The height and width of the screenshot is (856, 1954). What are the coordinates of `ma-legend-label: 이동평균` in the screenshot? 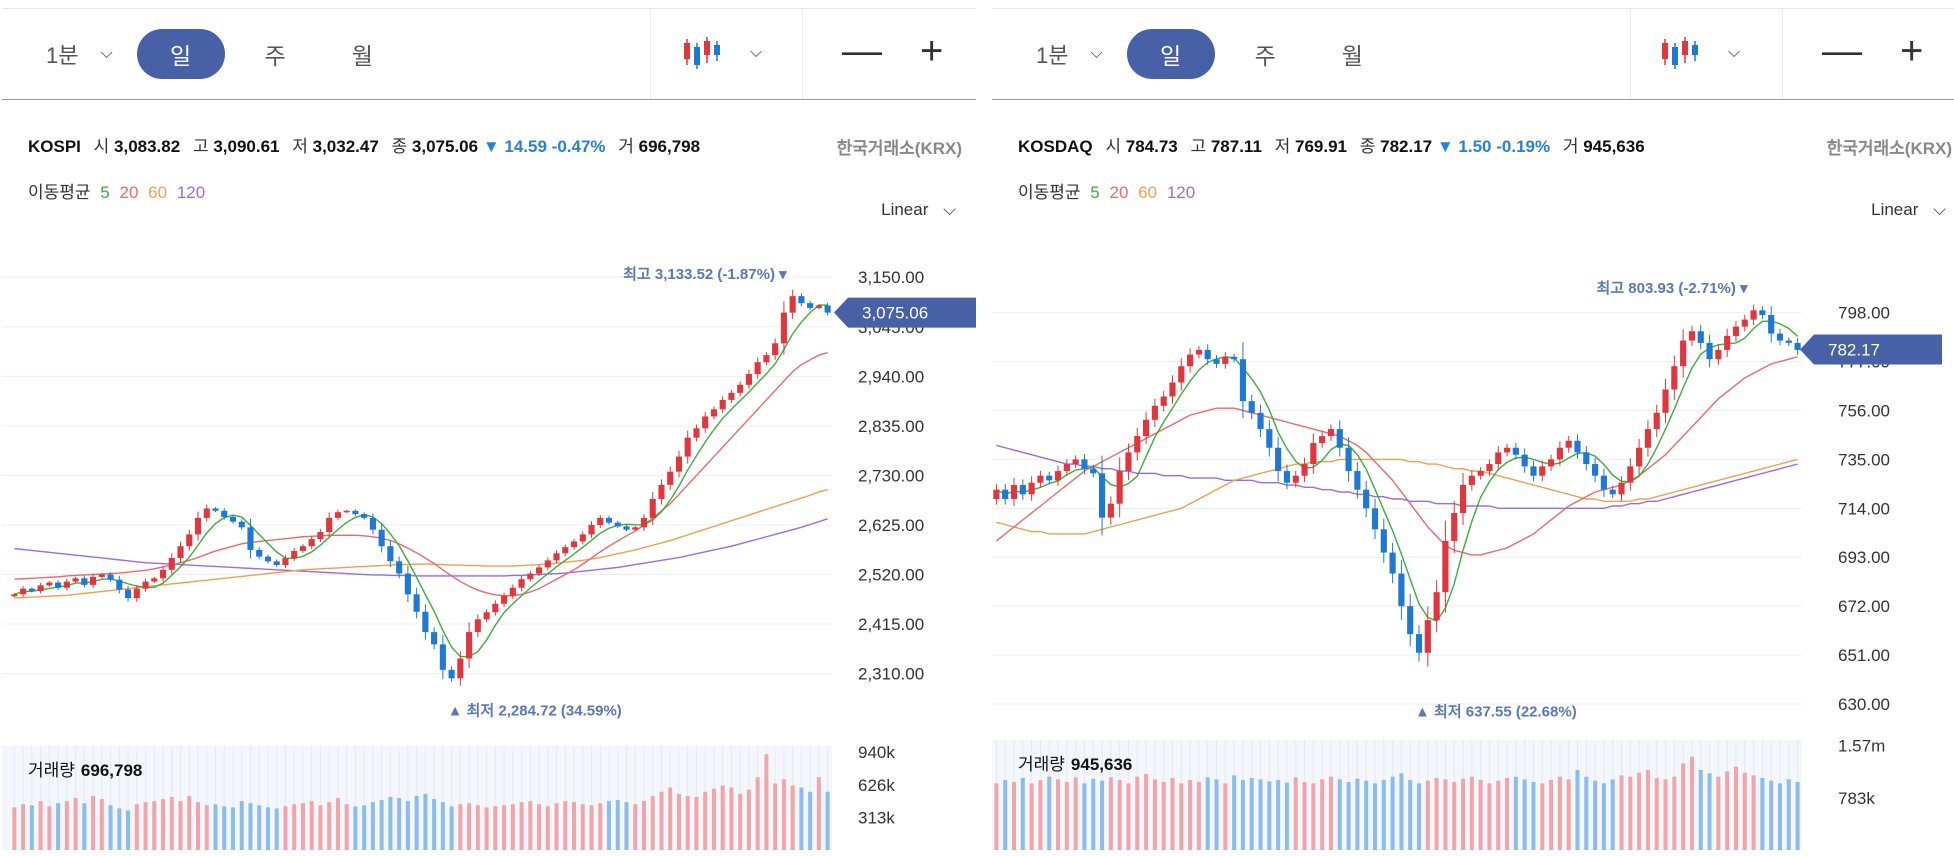 It's located at (59, 192).